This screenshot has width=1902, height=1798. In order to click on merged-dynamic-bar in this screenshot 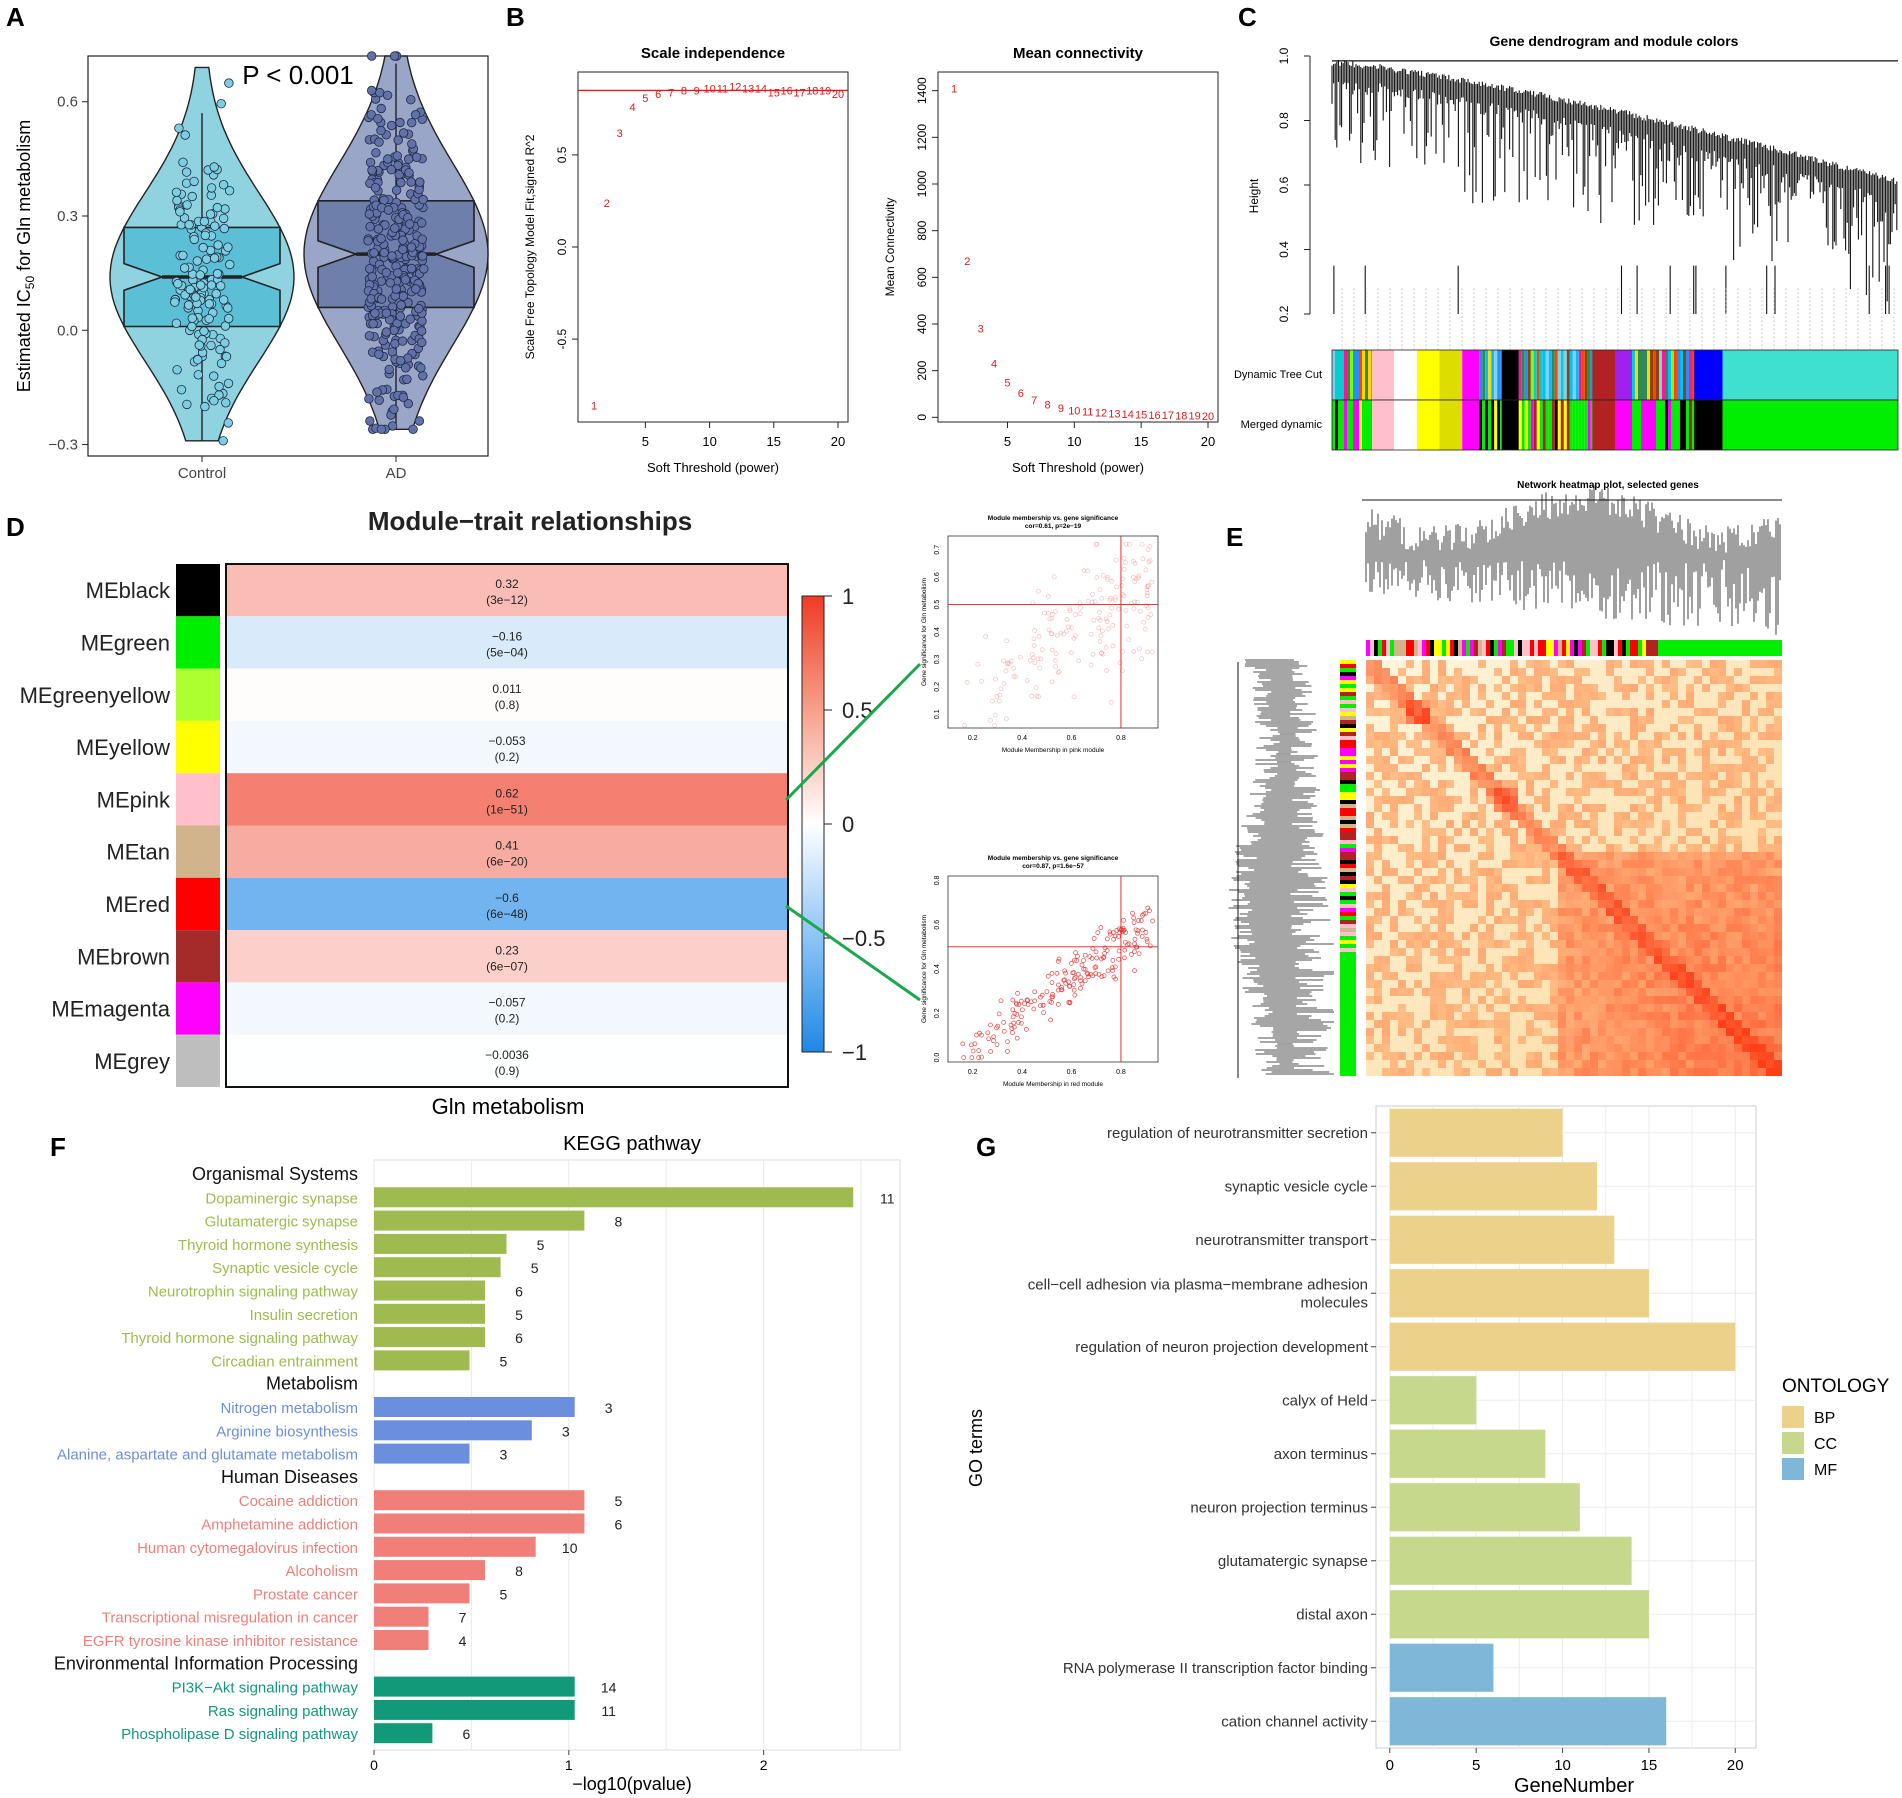, I will do `click(1687, 425)`.